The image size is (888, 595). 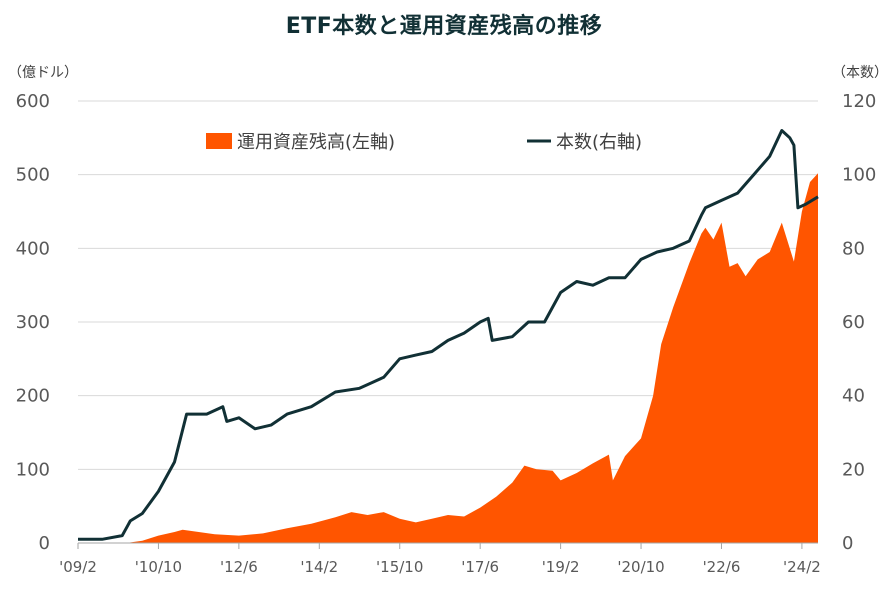 I want to click on y-right-tick-label: 40, so click(x=853, y=396).